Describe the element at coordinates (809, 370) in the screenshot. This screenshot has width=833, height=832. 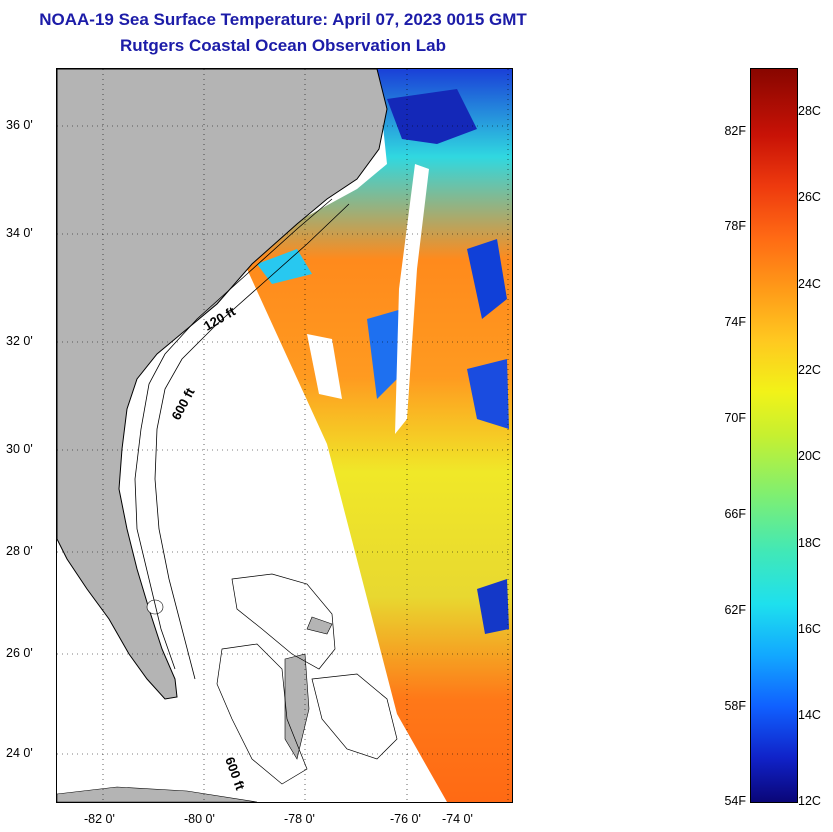
I see `colorbar-c-label: 22C` at that location.